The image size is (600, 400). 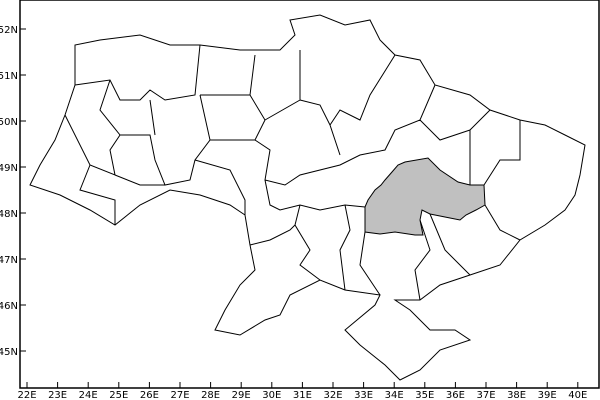 I want to click on x-tick-label: 40E, so click(x=577, y=395).